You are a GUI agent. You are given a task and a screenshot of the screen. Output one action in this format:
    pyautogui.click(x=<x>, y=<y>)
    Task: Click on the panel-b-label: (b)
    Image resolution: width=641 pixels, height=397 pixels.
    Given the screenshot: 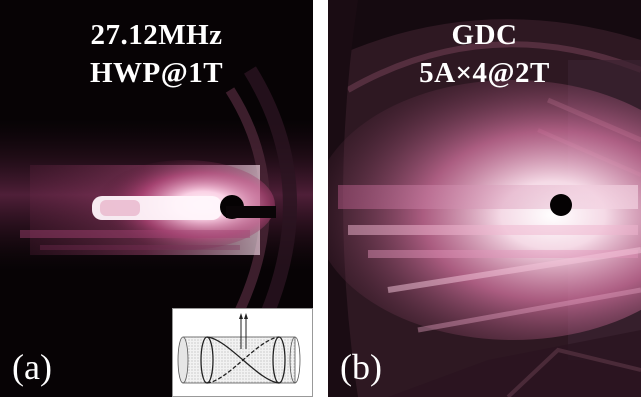 What is the action you would take?
    pyautogui.click(x=361, y=367)
    